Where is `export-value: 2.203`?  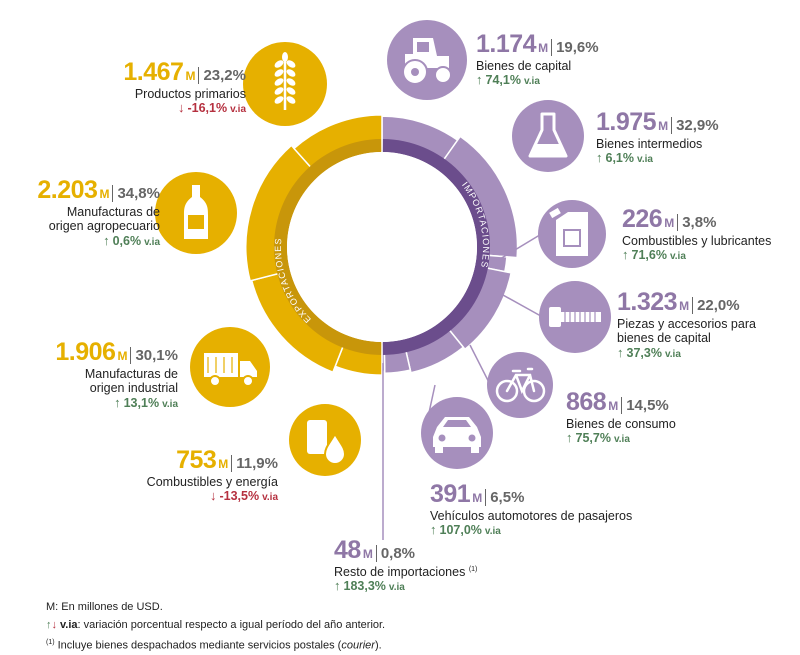
export-value: 2.203 is located at coordinates (67, 190).